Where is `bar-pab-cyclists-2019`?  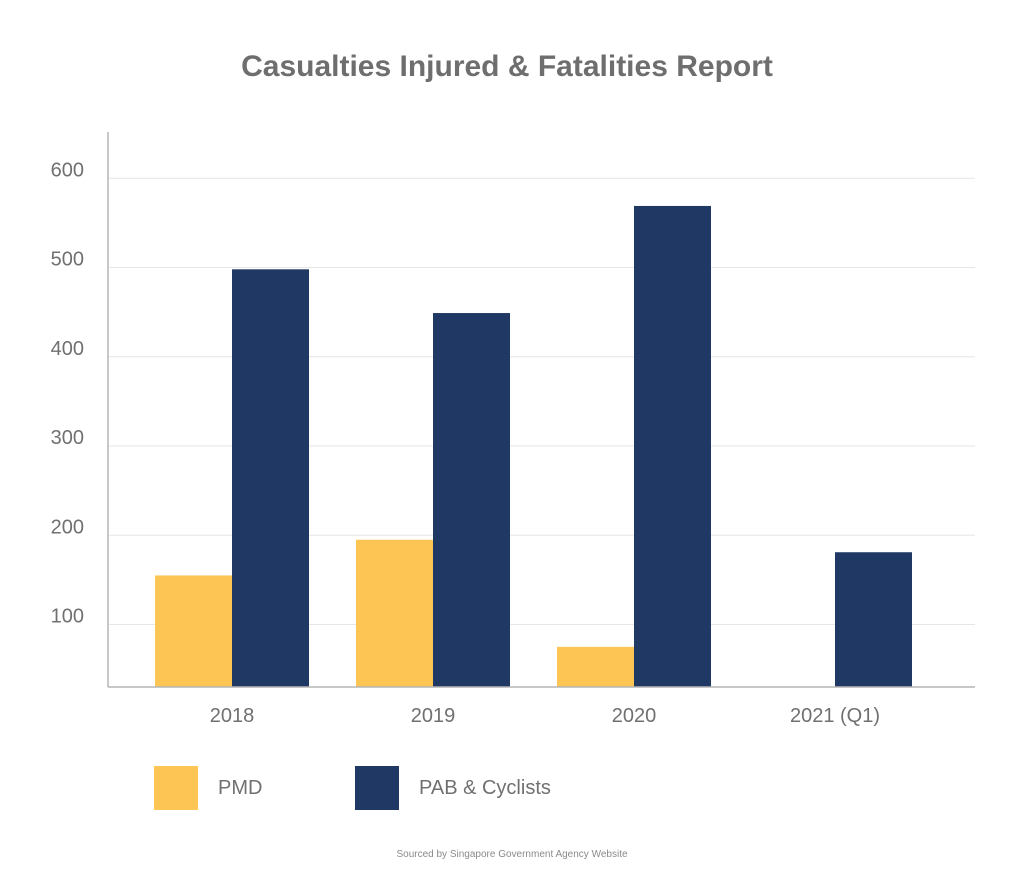
bar-pab-cyclists-2019 is located at coordinates (471, 500).